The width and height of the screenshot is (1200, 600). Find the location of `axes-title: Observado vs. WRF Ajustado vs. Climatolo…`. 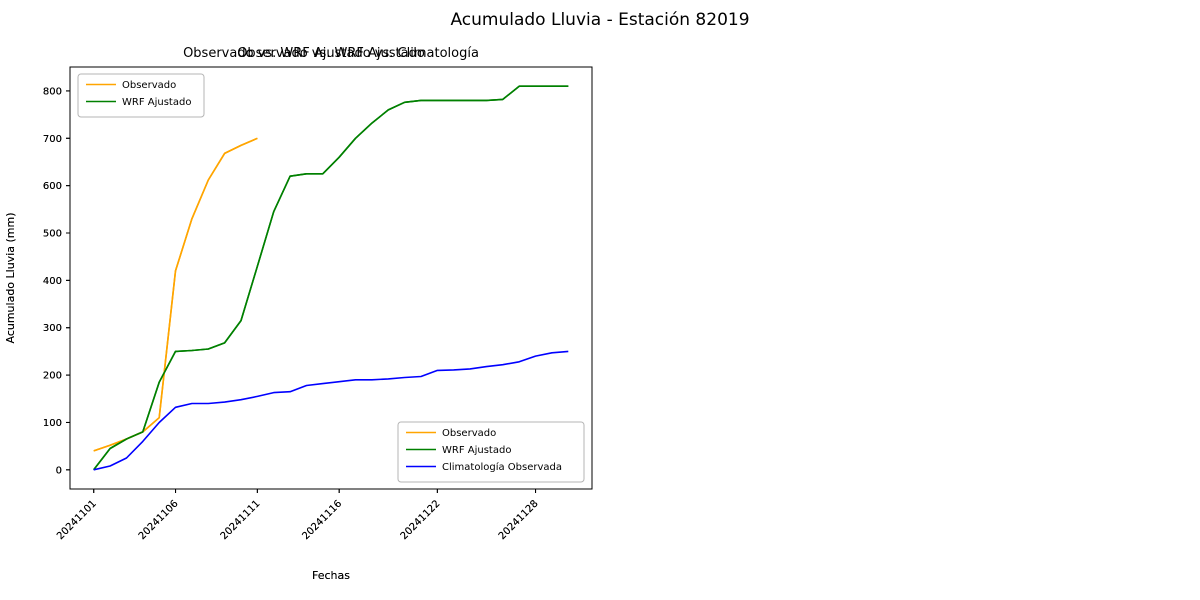

axes-title: Observado vs. WRF Ajustado vs. Climatolo… is located at coordinates (331, 53).